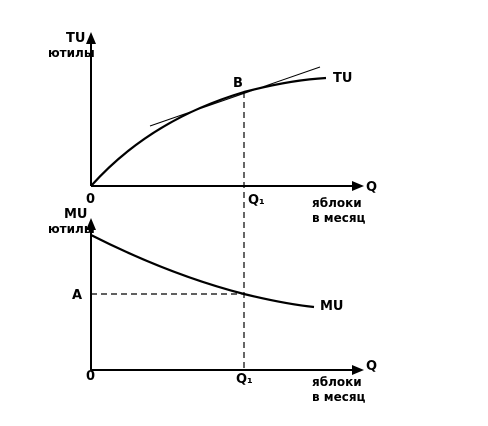  I want to click on curve-label: TU, so click(342, 78).